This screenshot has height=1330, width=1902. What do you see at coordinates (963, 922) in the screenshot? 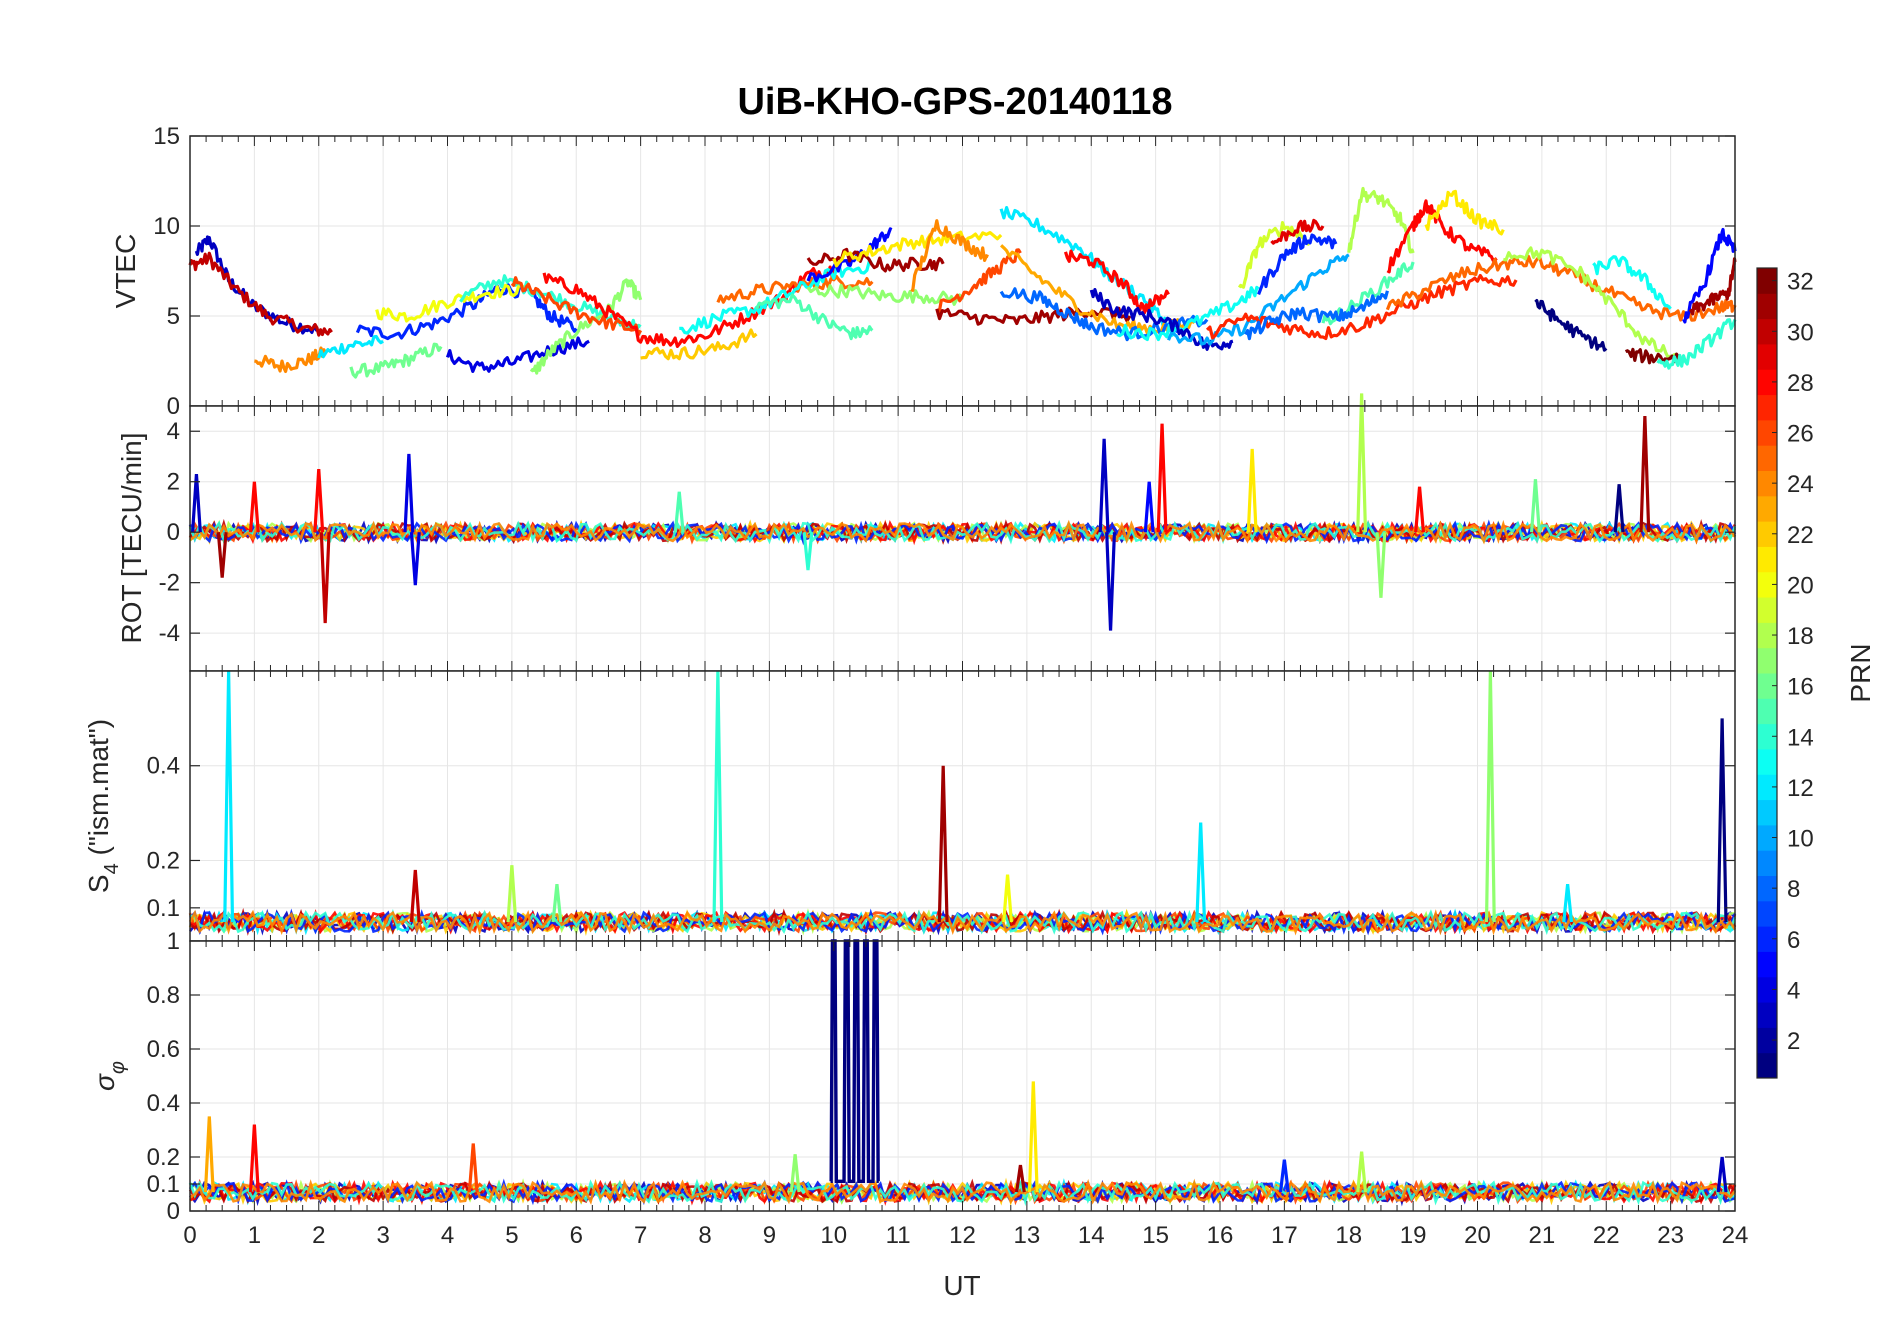
I see `s4-noise-line` at bounding box center [963, 922].